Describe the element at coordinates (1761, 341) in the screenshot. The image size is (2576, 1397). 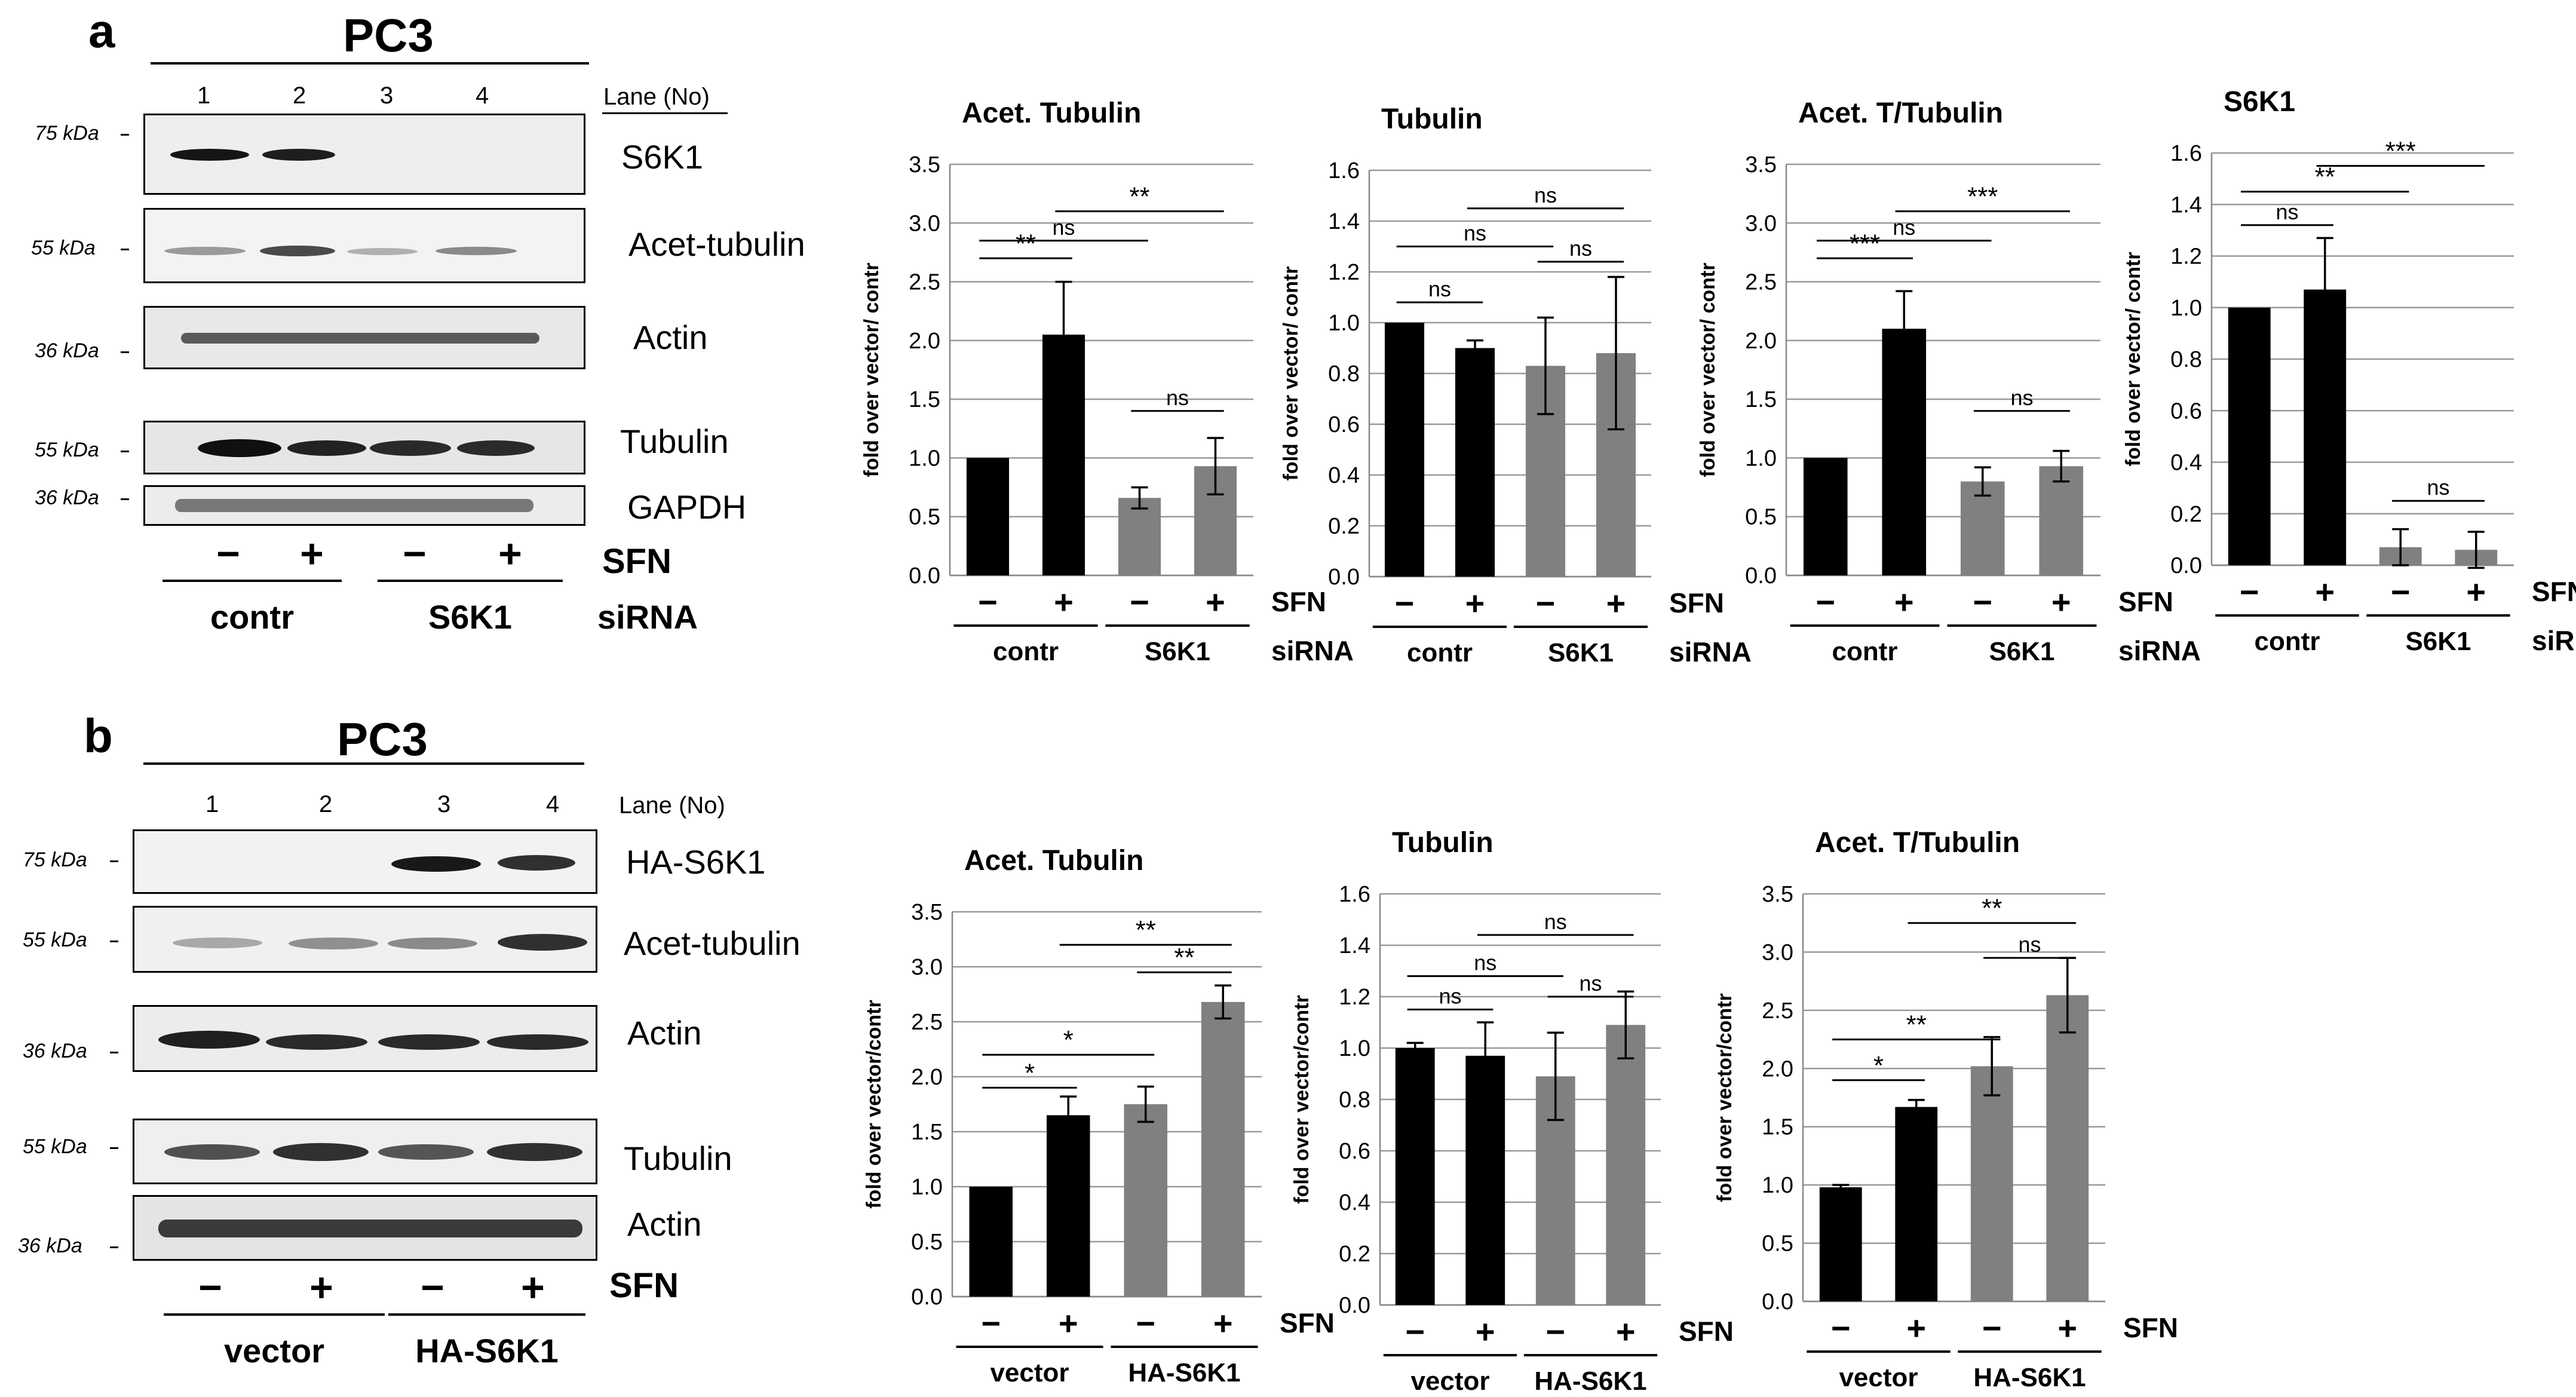
I see `chart-3-ytick-label: 2.0` at that location.